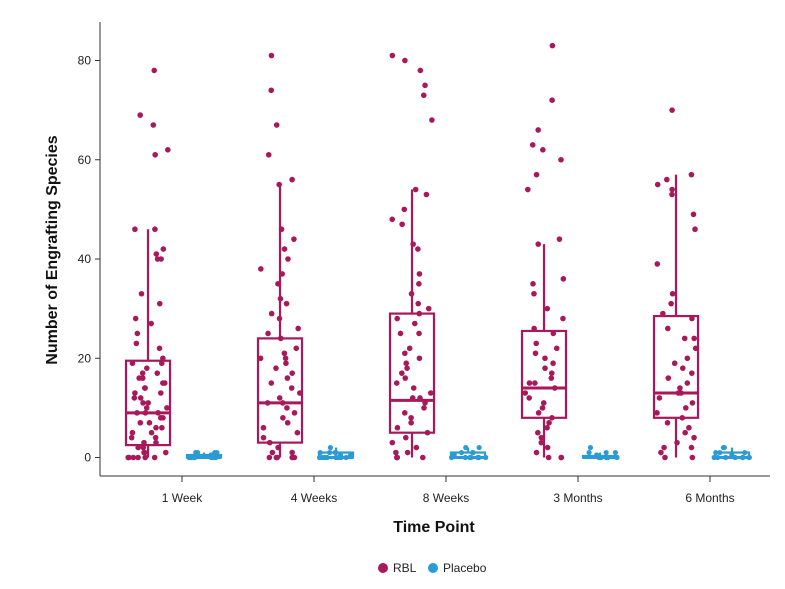 The height and width of the screenshot is (589, 785). What do you see at coordinates (182, 498) in the screenshot?
I see `x-tick-label-0: 1 Week` at bounding box center [182, 498].